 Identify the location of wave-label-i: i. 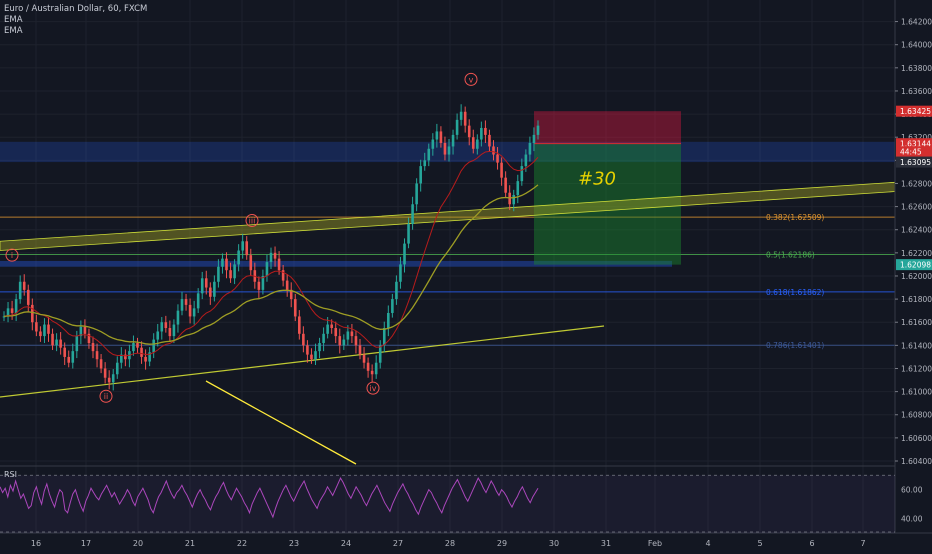
(12, 255).